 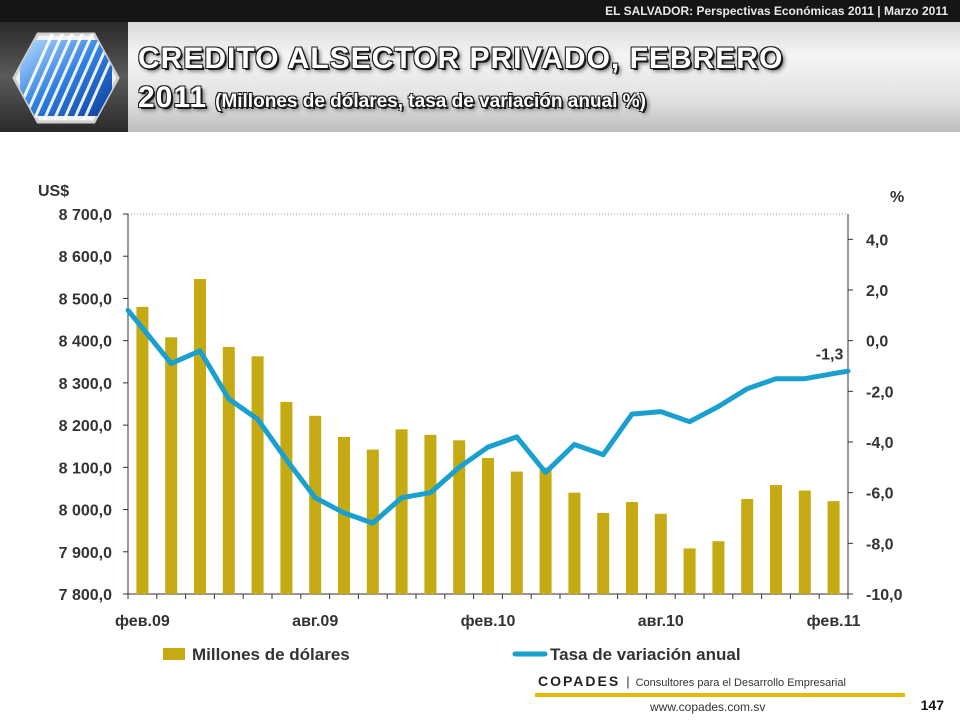 What do you see at coordinates (708, 707) in the screenshot?
I see `footer-url: www.copades.com.sv` at bounding box center [708, 707].